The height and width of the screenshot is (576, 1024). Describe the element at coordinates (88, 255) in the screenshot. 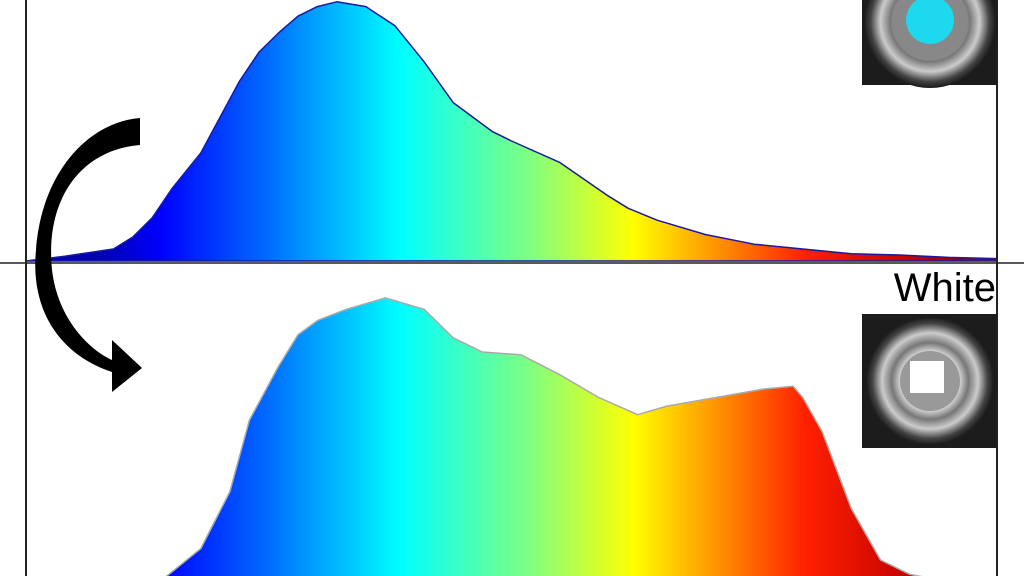

I see `curved-arrow-icon` at that location.